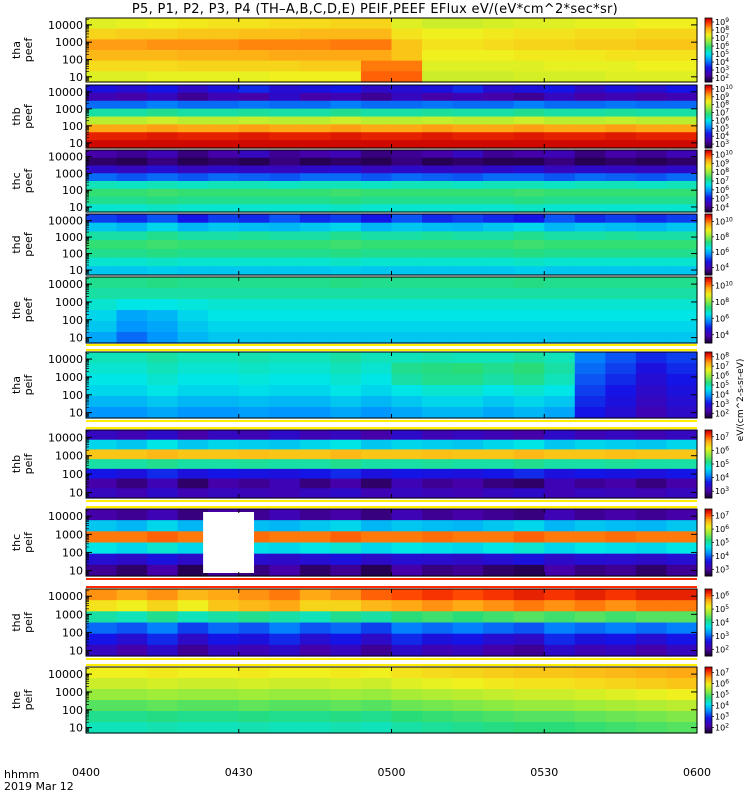  What do you see at coordinates (544, 772) in the screenshot?
I see `x-tick-label: 0530` at bounding box center [544, 772].